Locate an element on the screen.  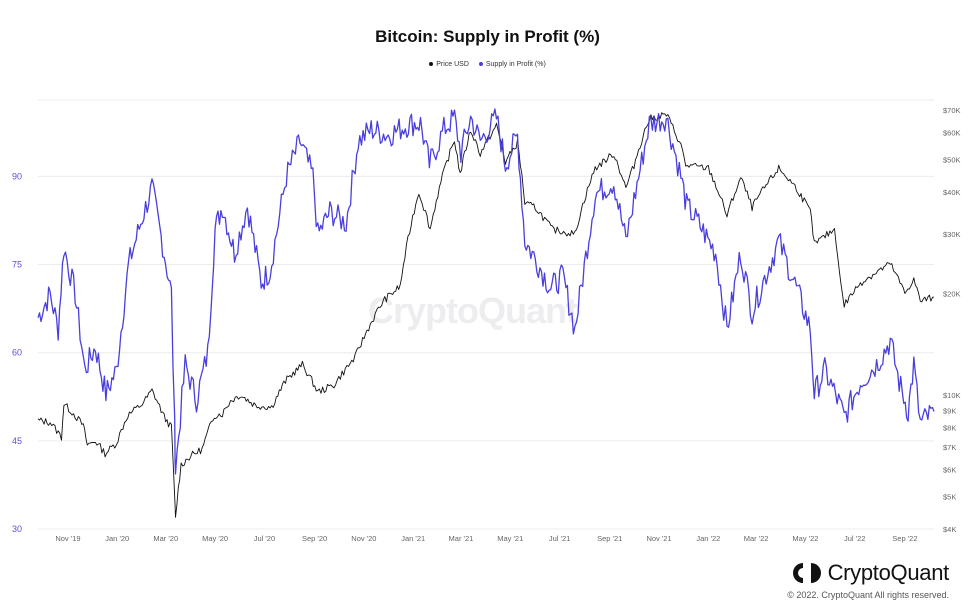
x-tick-label: Jan '21 is located at coordinates (413, 538).